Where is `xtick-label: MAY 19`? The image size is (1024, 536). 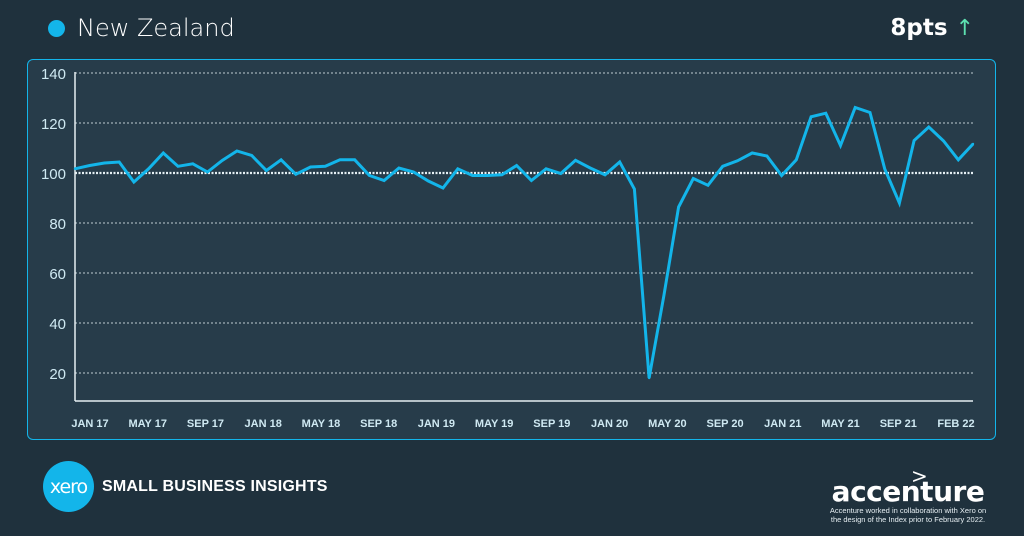
xtick-label: MAY 19 is located at coordinates (494, 424).